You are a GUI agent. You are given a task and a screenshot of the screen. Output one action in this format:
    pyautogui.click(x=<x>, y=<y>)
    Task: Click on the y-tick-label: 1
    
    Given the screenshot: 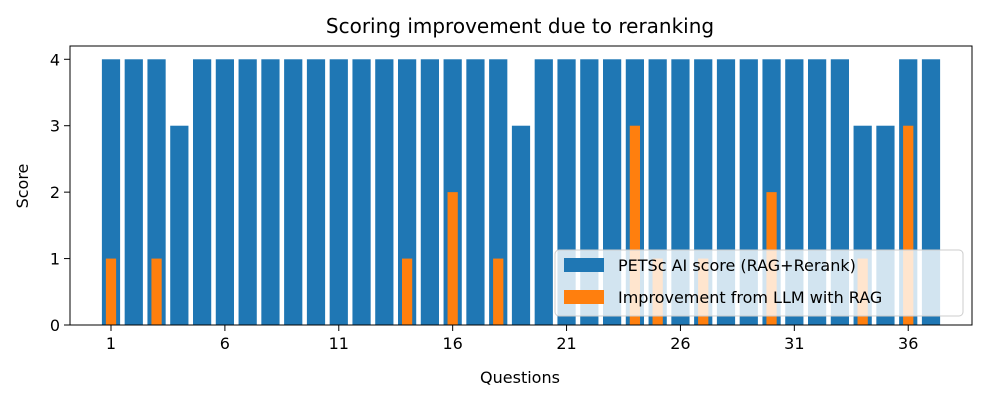 What is the action you would take?
    pyautogui.click(x=55, y=259)
    